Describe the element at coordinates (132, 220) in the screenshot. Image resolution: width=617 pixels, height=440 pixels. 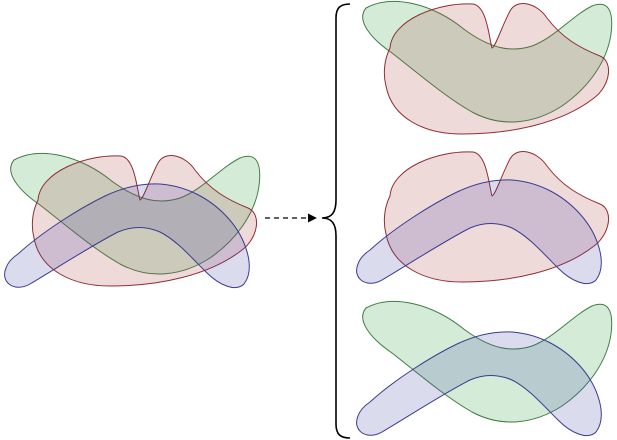
I see `combined-shapes-group` at that location.